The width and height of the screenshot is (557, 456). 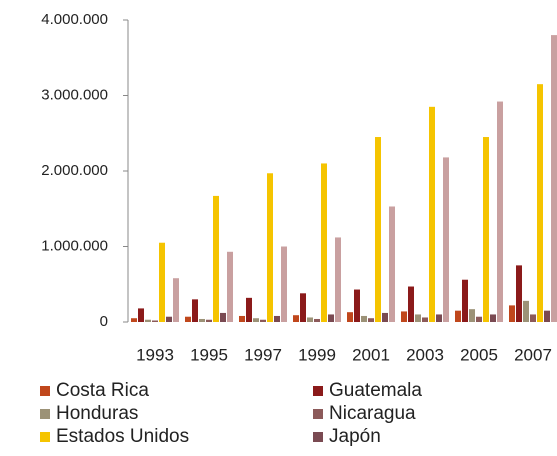 I want to click on y-tick-label: 3.000.000, so click(x=74, y=94).